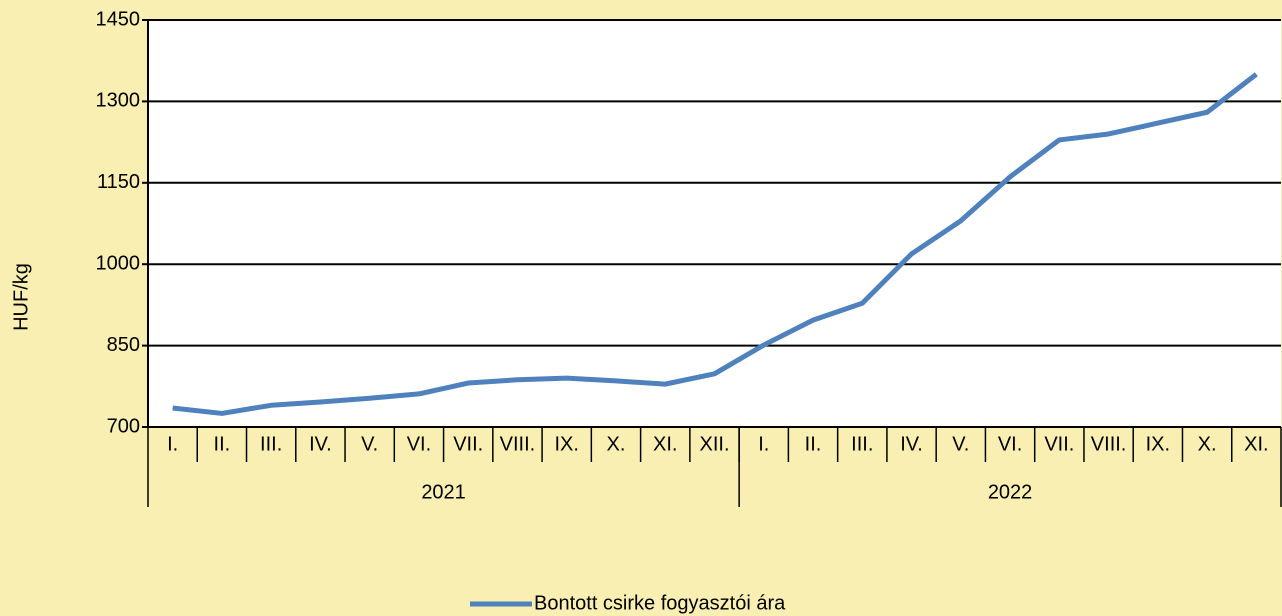 This screenshot has width=1282, height=616. What do you see at coordinates (123, 426) in the screenshot?
I see `y-tick-label: 700` at bounding box center [123, 426].